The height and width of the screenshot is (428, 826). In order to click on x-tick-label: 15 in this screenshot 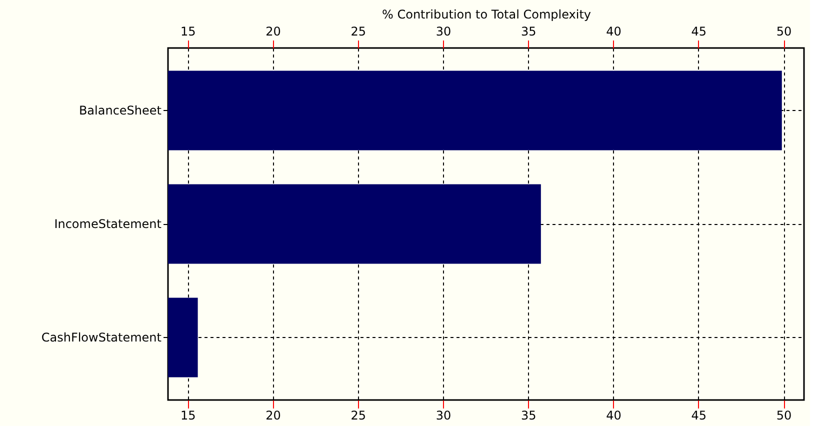, I will do `click(188, 415)`.